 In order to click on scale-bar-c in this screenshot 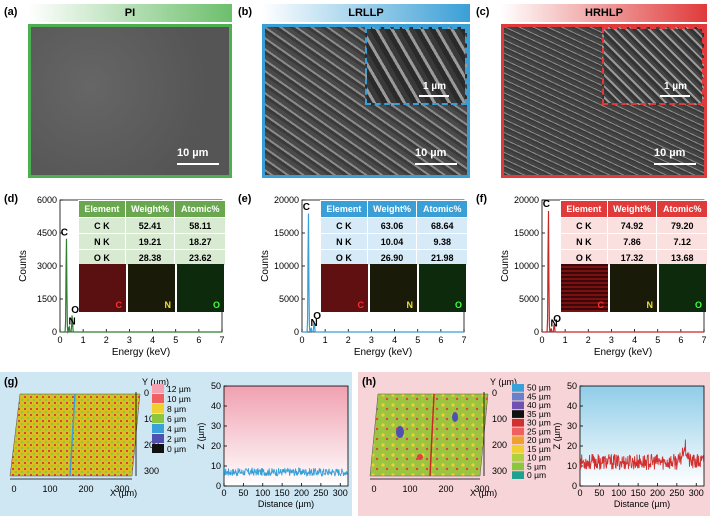, I will do `click(675, 164)`.